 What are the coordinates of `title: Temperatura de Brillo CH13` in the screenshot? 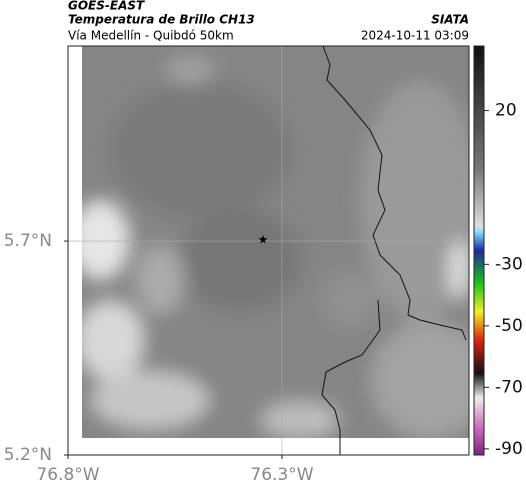 It's located at (161, 20).